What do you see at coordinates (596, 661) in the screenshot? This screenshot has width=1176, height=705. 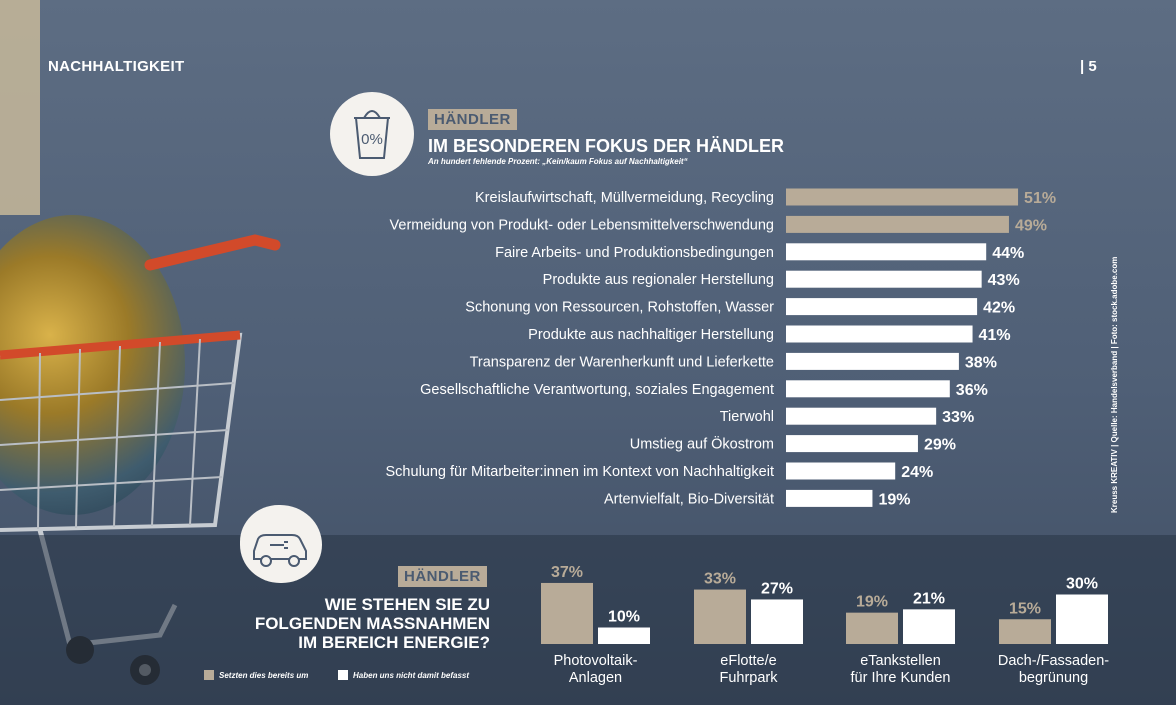 I see `category-label: Photovoltaik-` at bounding box center [596, 661].